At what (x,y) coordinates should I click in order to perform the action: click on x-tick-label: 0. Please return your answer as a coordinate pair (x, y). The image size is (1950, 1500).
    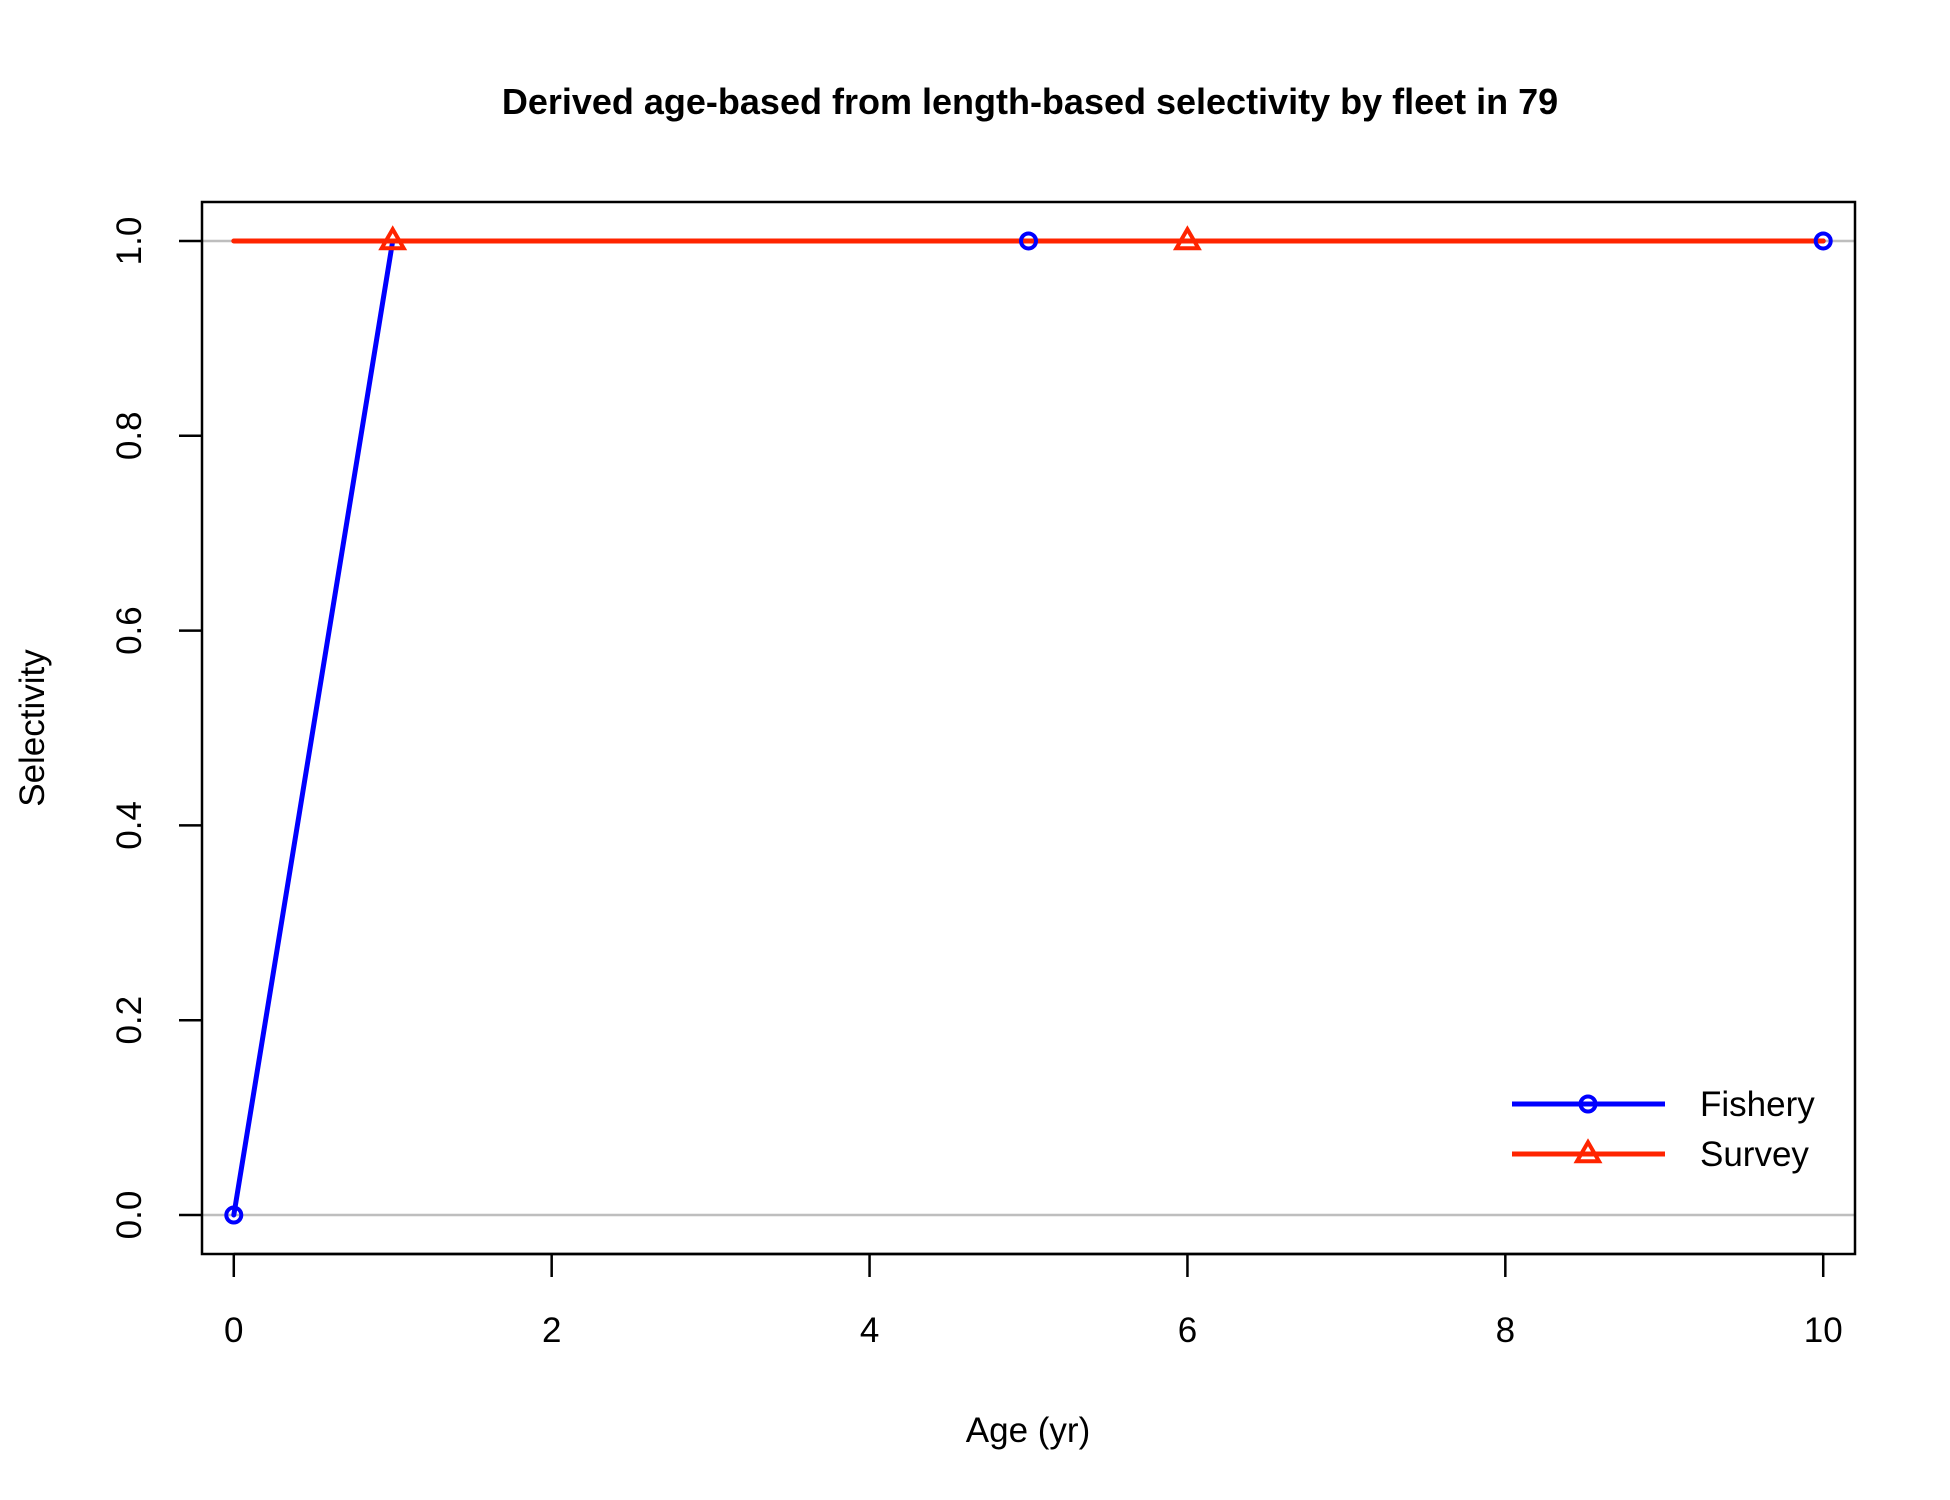
    Looking at the image, I should click on (233, 1330).